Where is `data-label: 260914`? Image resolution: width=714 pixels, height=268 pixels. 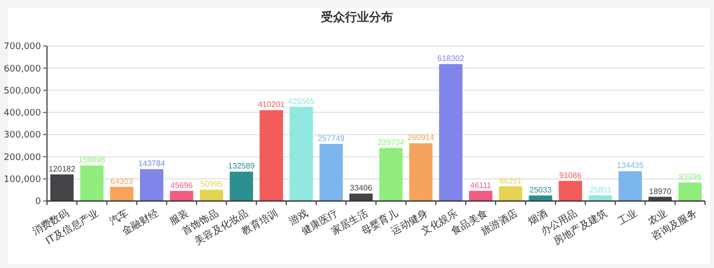
data-label: 260914 is located at coordinates (421, 137).